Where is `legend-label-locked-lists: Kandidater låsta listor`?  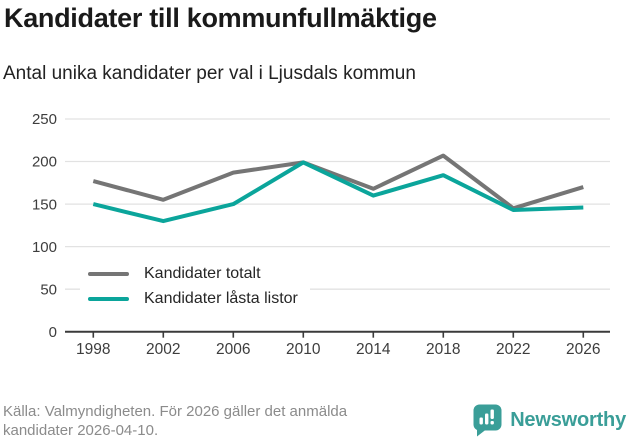
legend-label-locked-lists: Kandidater låsta listor is located at coordinates (221, 298).